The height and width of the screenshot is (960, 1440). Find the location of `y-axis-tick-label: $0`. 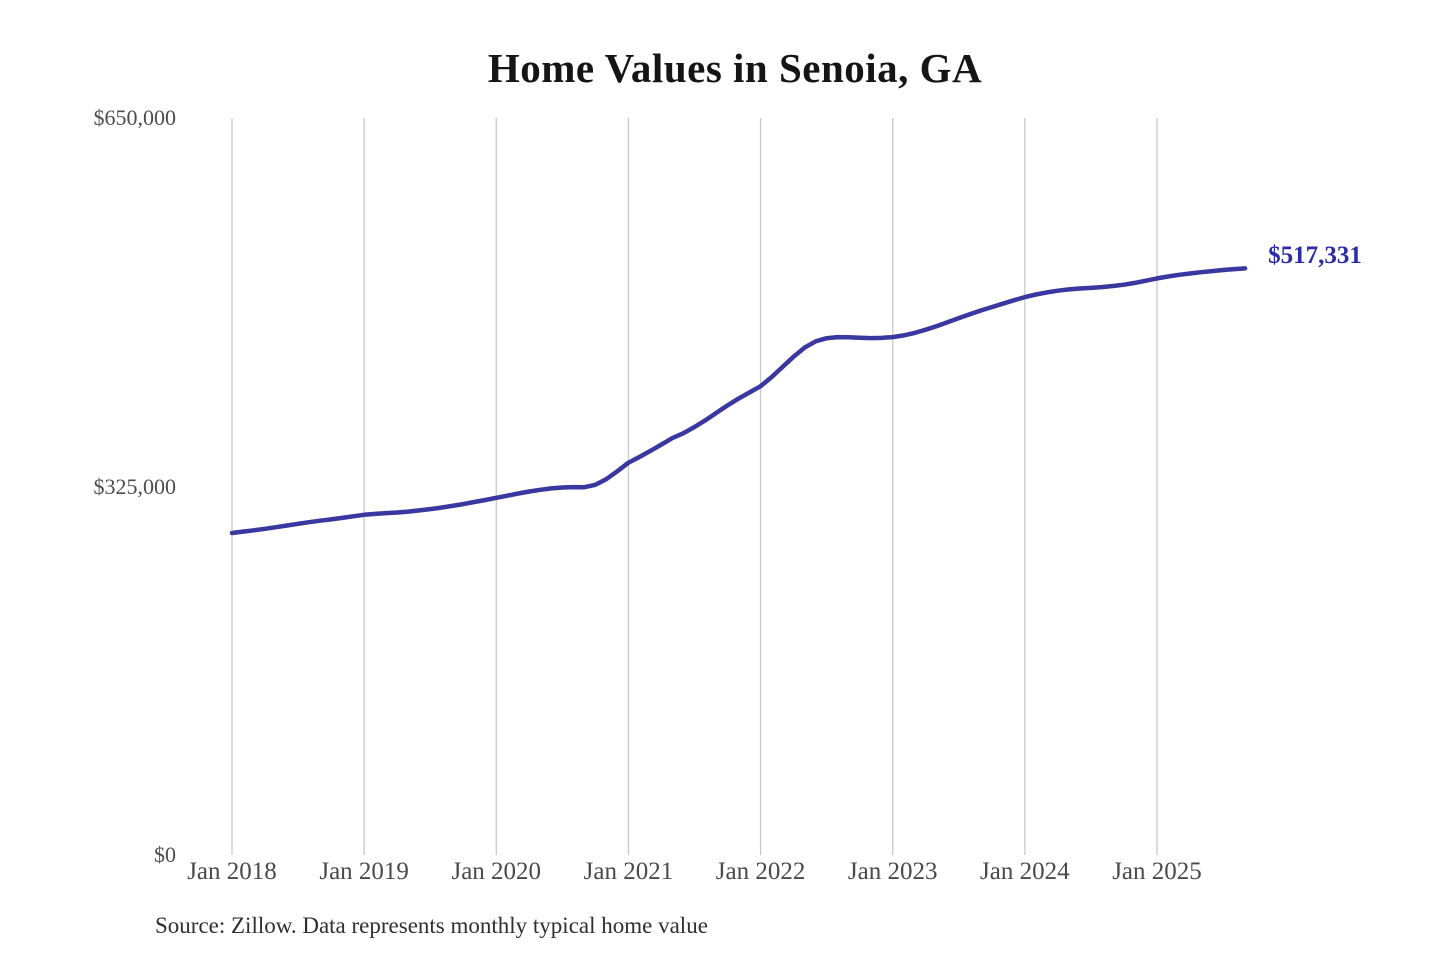

y-axis-tick-label: $0 is located at coordinates (165, 854).